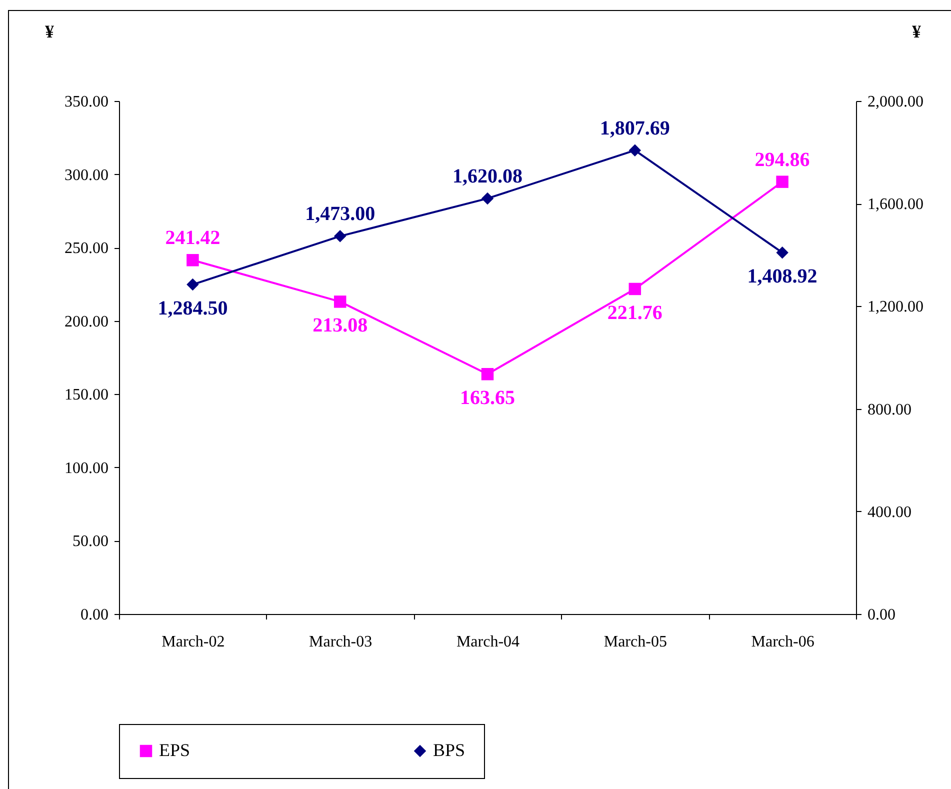 The height and width of the screenshot is (789, 951). I want to click on data-label: 294.86, so click(782, 159).